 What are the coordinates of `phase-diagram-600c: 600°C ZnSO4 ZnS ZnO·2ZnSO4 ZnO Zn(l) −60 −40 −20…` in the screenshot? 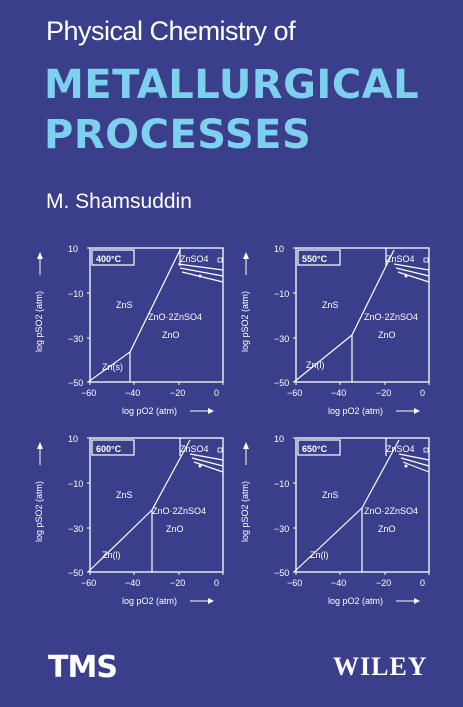 It's located at (135, 524).